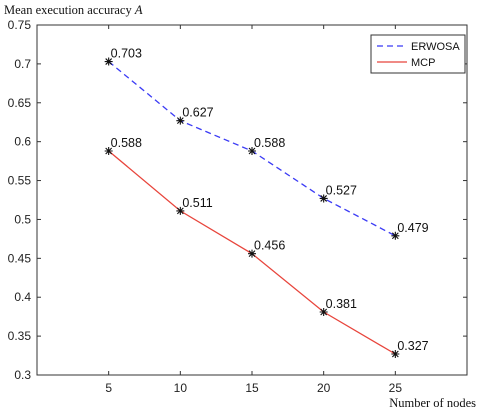 Image resolution: width=480 pixels, height=412 pixels. I want to click on x-axis-title: Number of nodes, so click(432, 403).